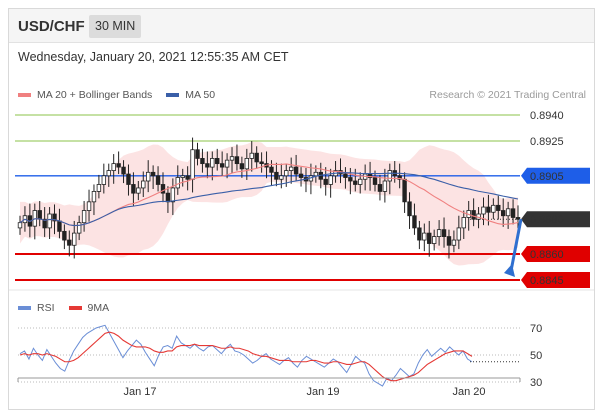  I want to click on level-label-0.8905: 0.8905, so click(547, 177).